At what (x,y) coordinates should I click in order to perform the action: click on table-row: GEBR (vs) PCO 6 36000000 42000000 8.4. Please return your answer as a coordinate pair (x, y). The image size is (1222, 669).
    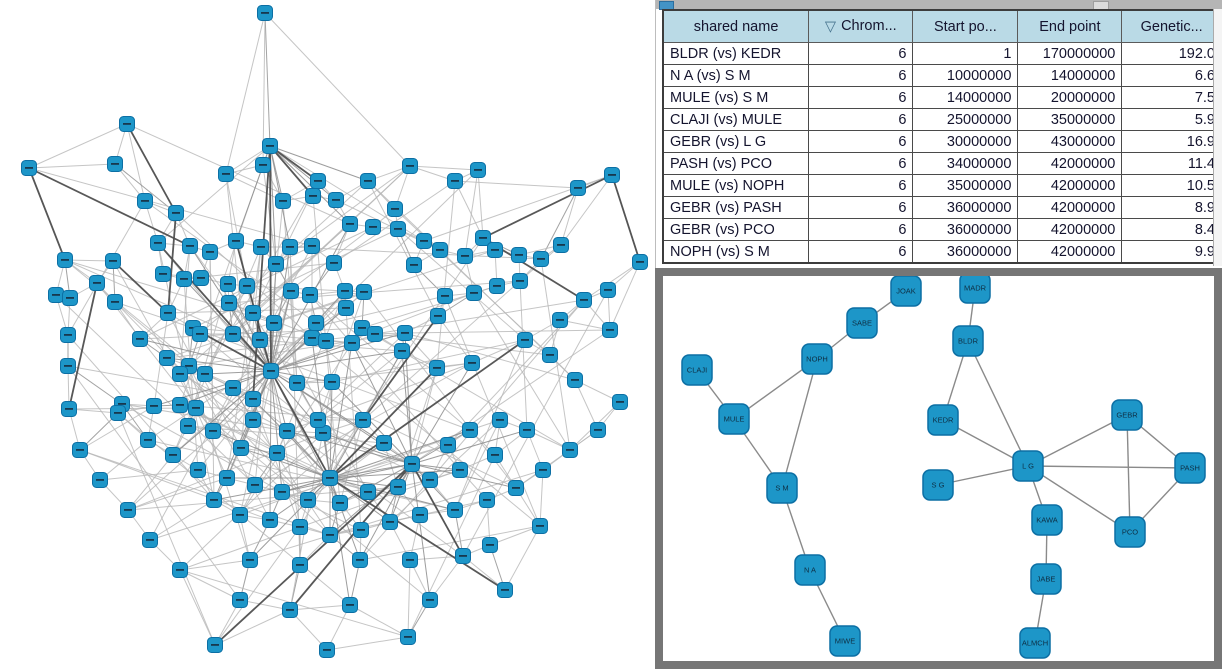
    Looking at the image, I should click on (942, 229).